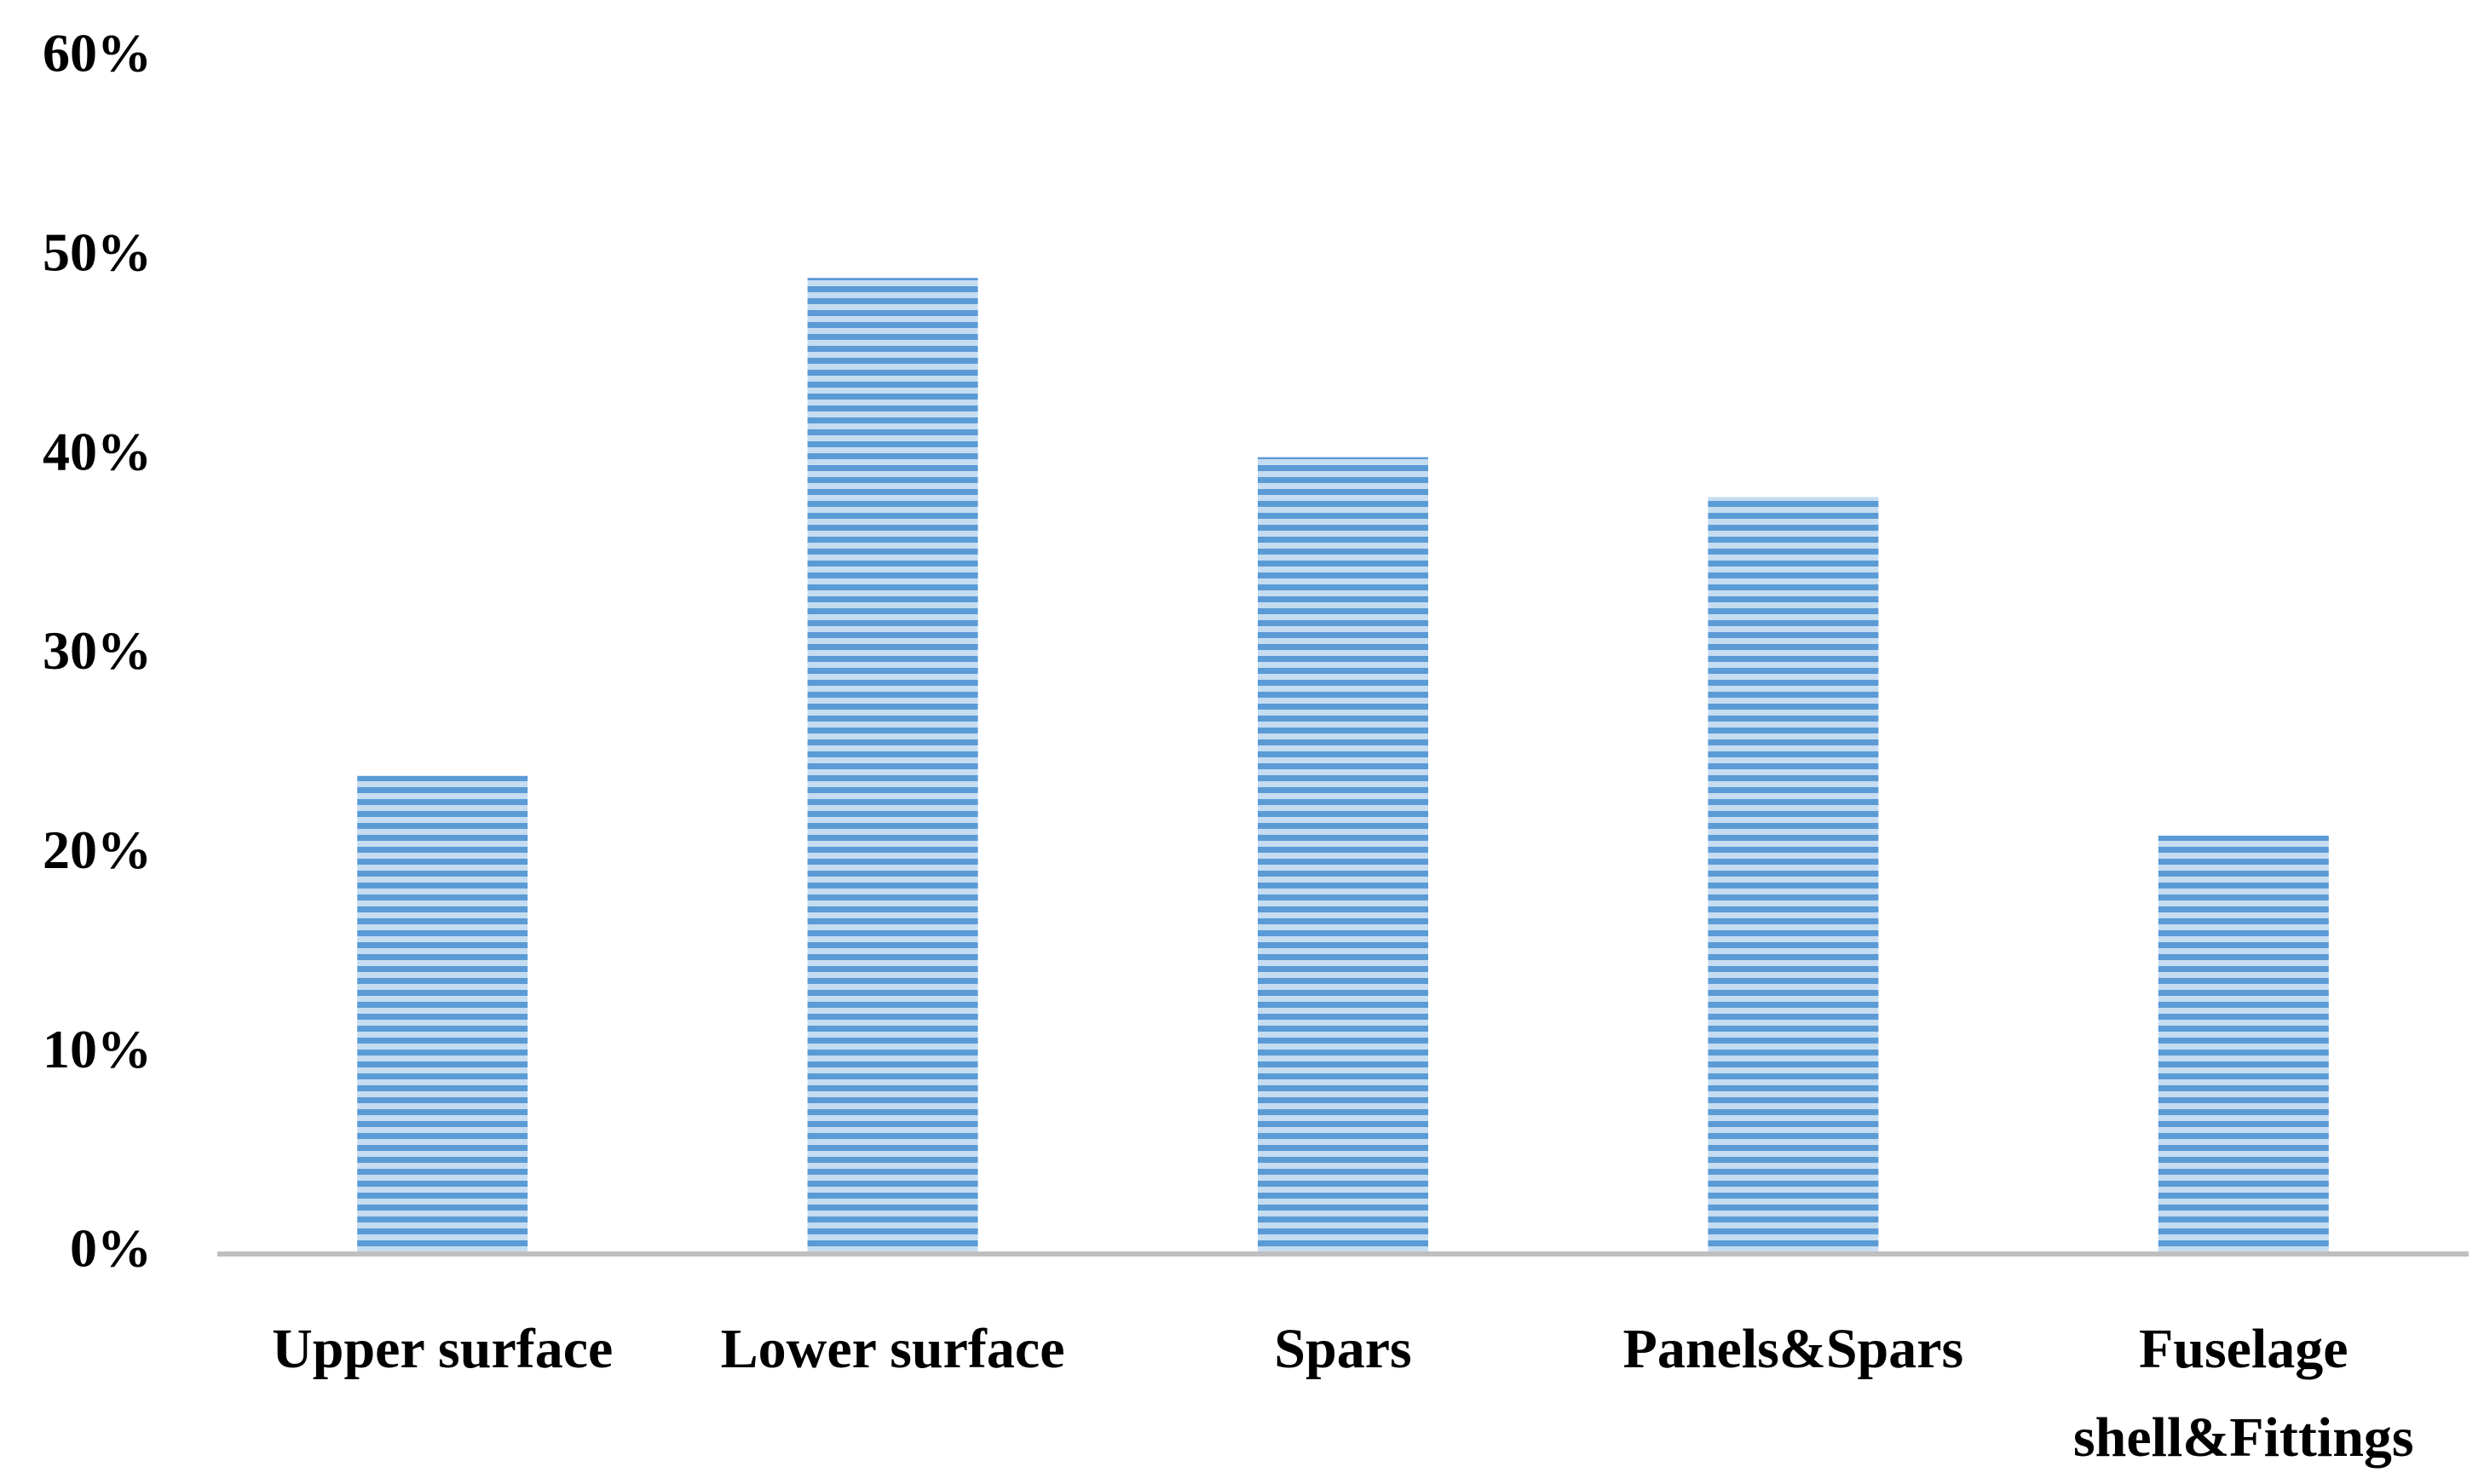 Image resolution: width=2484 pixels, height=1484 pixels. I want to click on x-label-box: Fuselage shell&Fittings, so click(2243, 1393).